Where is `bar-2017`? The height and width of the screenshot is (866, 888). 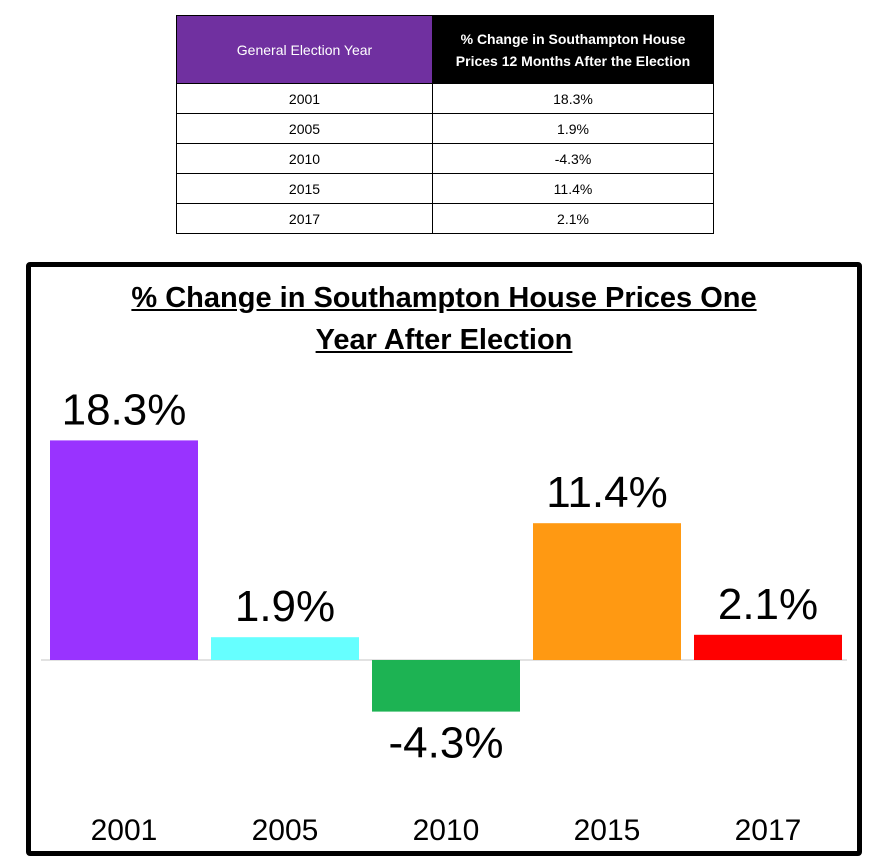
bar-2017 is located at coordinates (768, 647).